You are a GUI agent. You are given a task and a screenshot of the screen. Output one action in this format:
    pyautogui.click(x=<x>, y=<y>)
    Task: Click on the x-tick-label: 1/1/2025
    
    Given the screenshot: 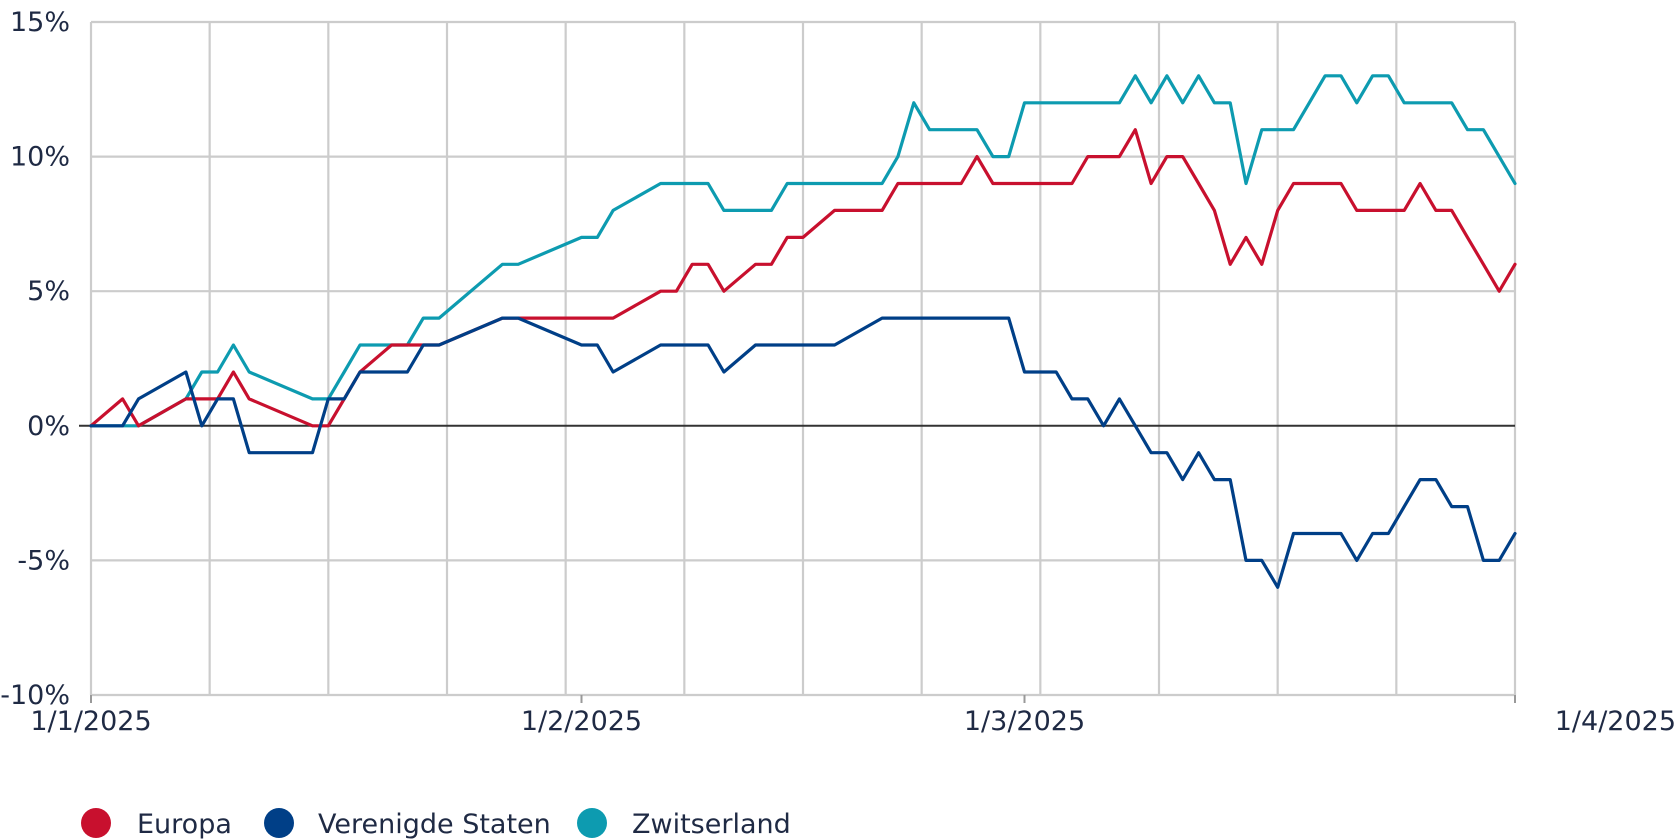 What is the action you would take?
    pyautogui.click(x=90, y=721)
    